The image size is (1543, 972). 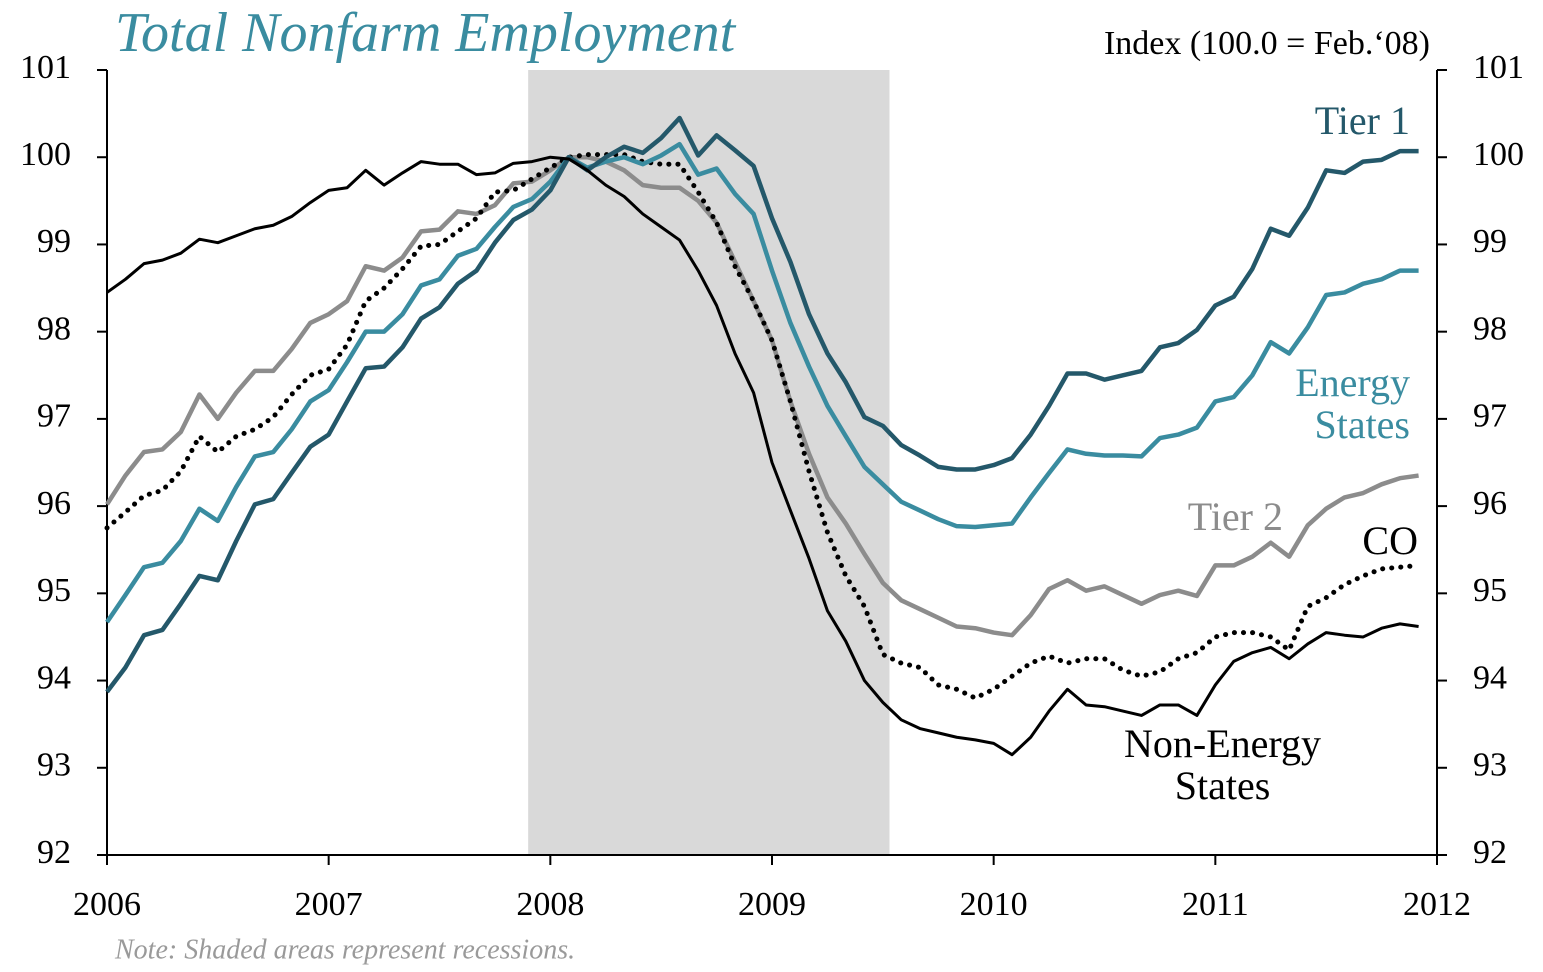 What do you see at coordinates (45, 154) in the screenshot?
I see `y-tick-label: 100` at bounding box center [45, 154].